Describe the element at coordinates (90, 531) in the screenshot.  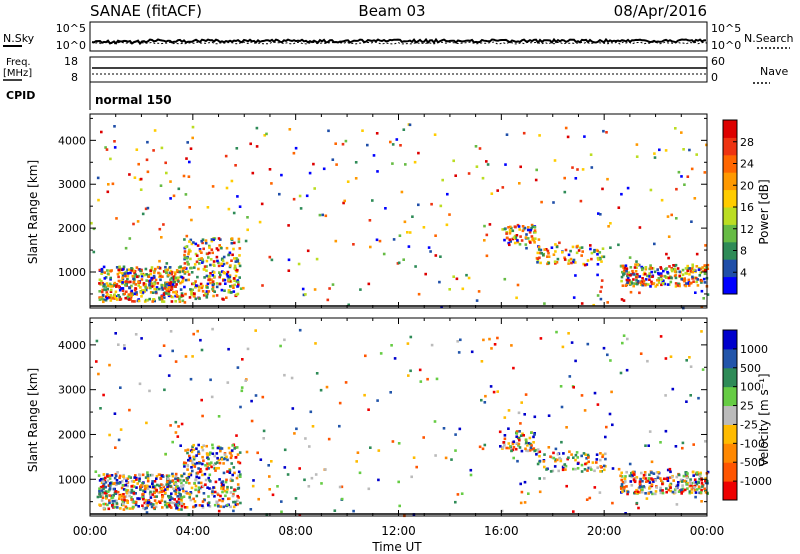
I see `time-tick-label: 00:00` at that location.